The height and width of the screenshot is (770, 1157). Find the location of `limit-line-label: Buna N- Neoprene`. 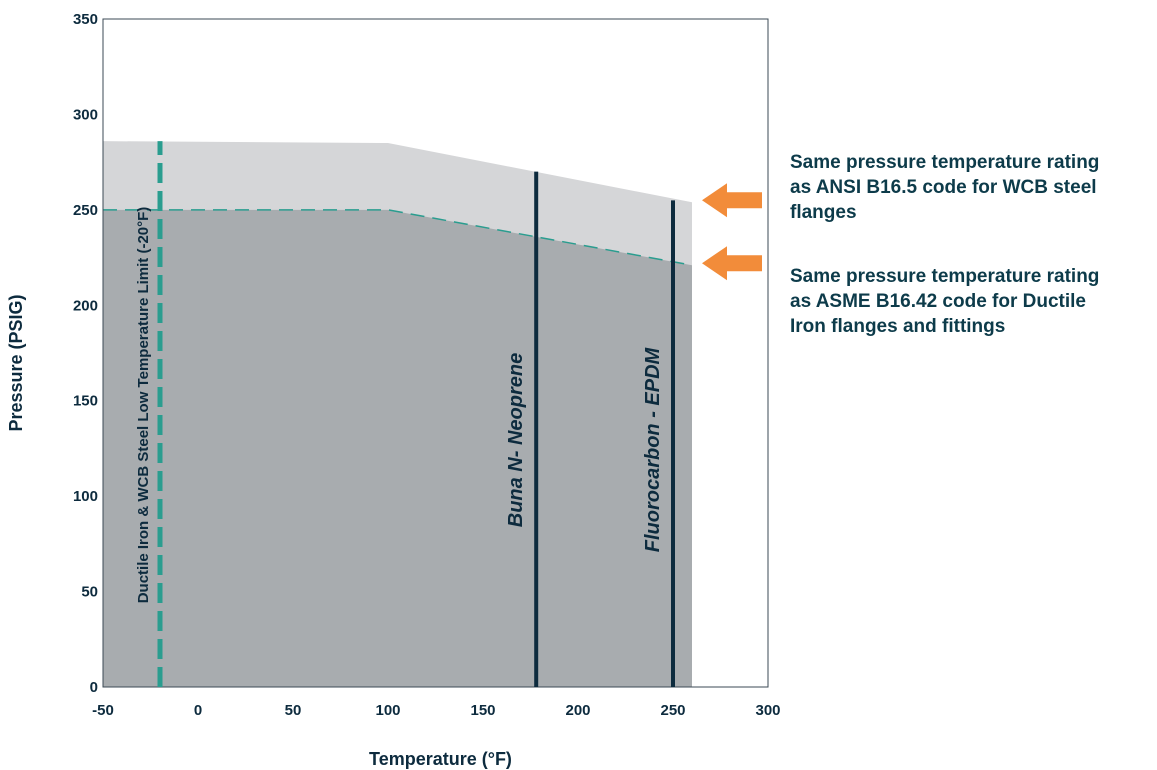

limit-line-label: Buna N- Neoprene is located at coordinates (516, 440).